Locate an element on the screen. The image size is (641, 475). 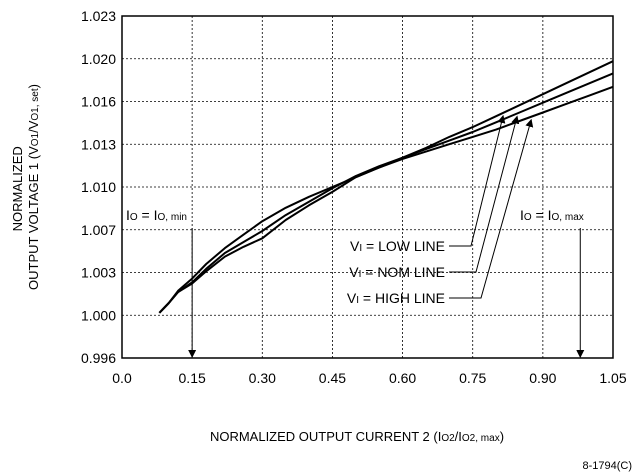
x-tick-label: 0.45 is located at coordinates (332, 378).